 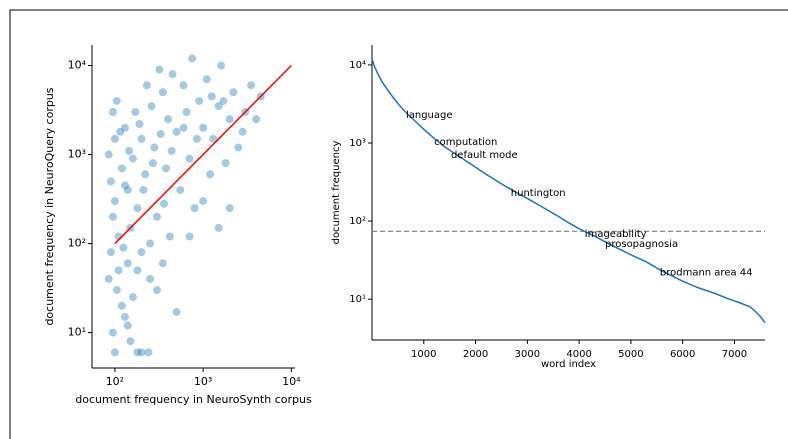 I want to click on annotation: computation, so click(x=465, y=142).